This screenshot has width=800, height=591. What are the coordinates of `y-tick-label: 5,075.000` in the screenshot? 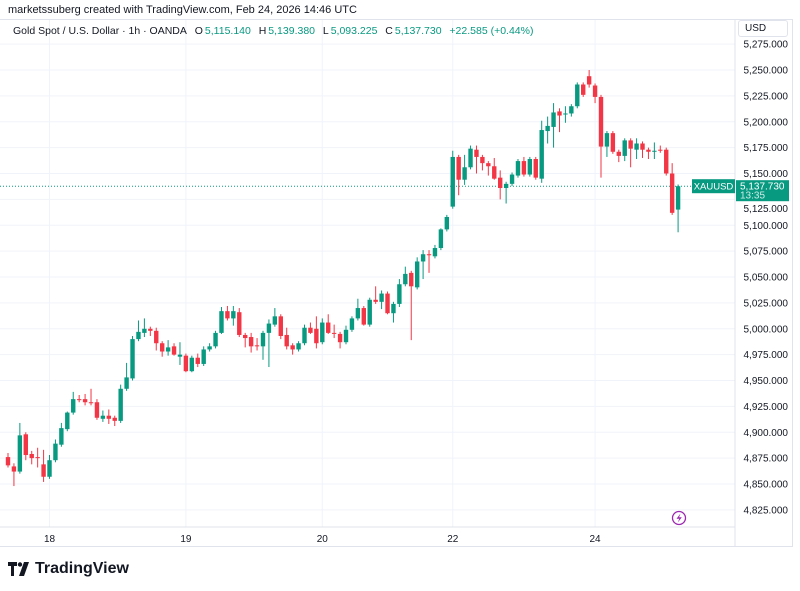 It's located at (766, 252).